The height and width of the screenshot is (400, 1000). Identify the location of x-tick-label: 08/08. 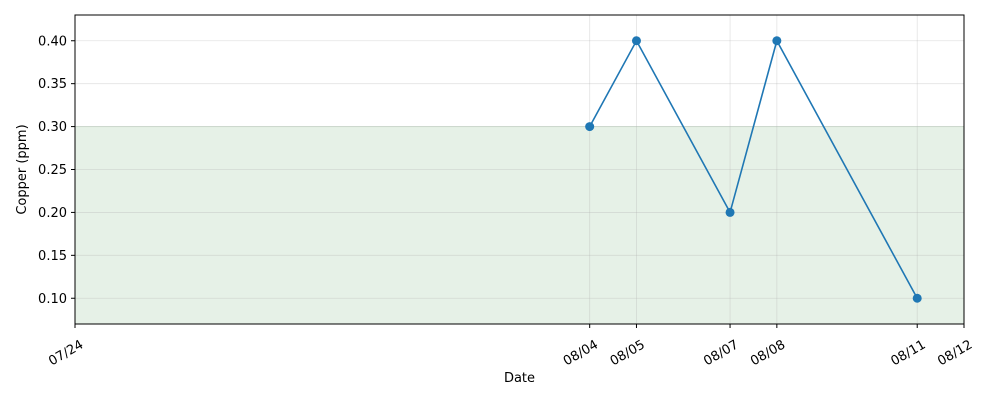
(768, 353).